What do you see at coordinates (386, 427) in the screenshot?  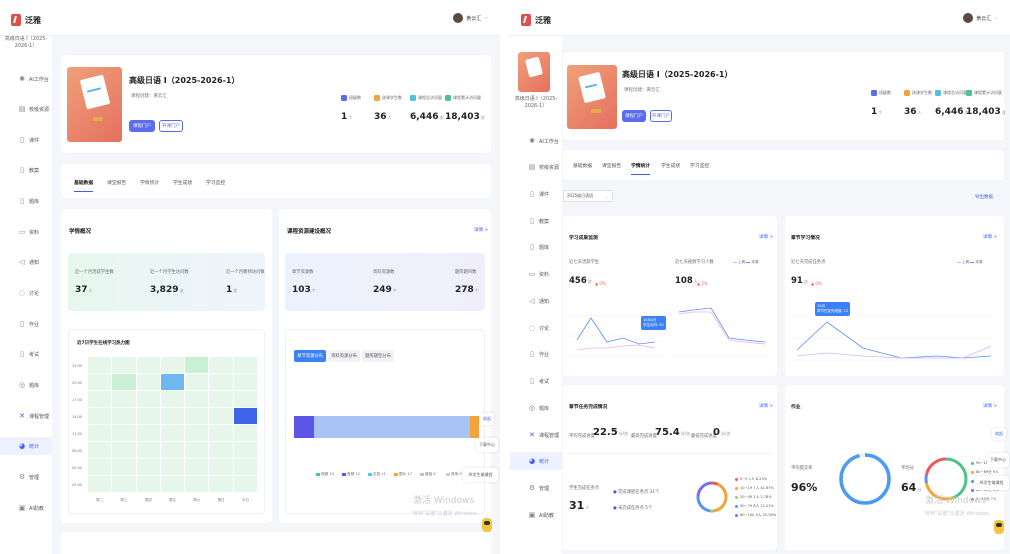 I see `resource-stacked-bar` at bounding box center [386, 427].